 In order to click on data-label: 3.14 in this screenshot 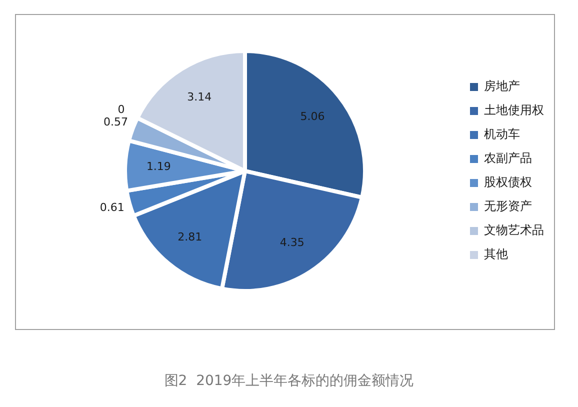, I will do `click(199, 97)`.